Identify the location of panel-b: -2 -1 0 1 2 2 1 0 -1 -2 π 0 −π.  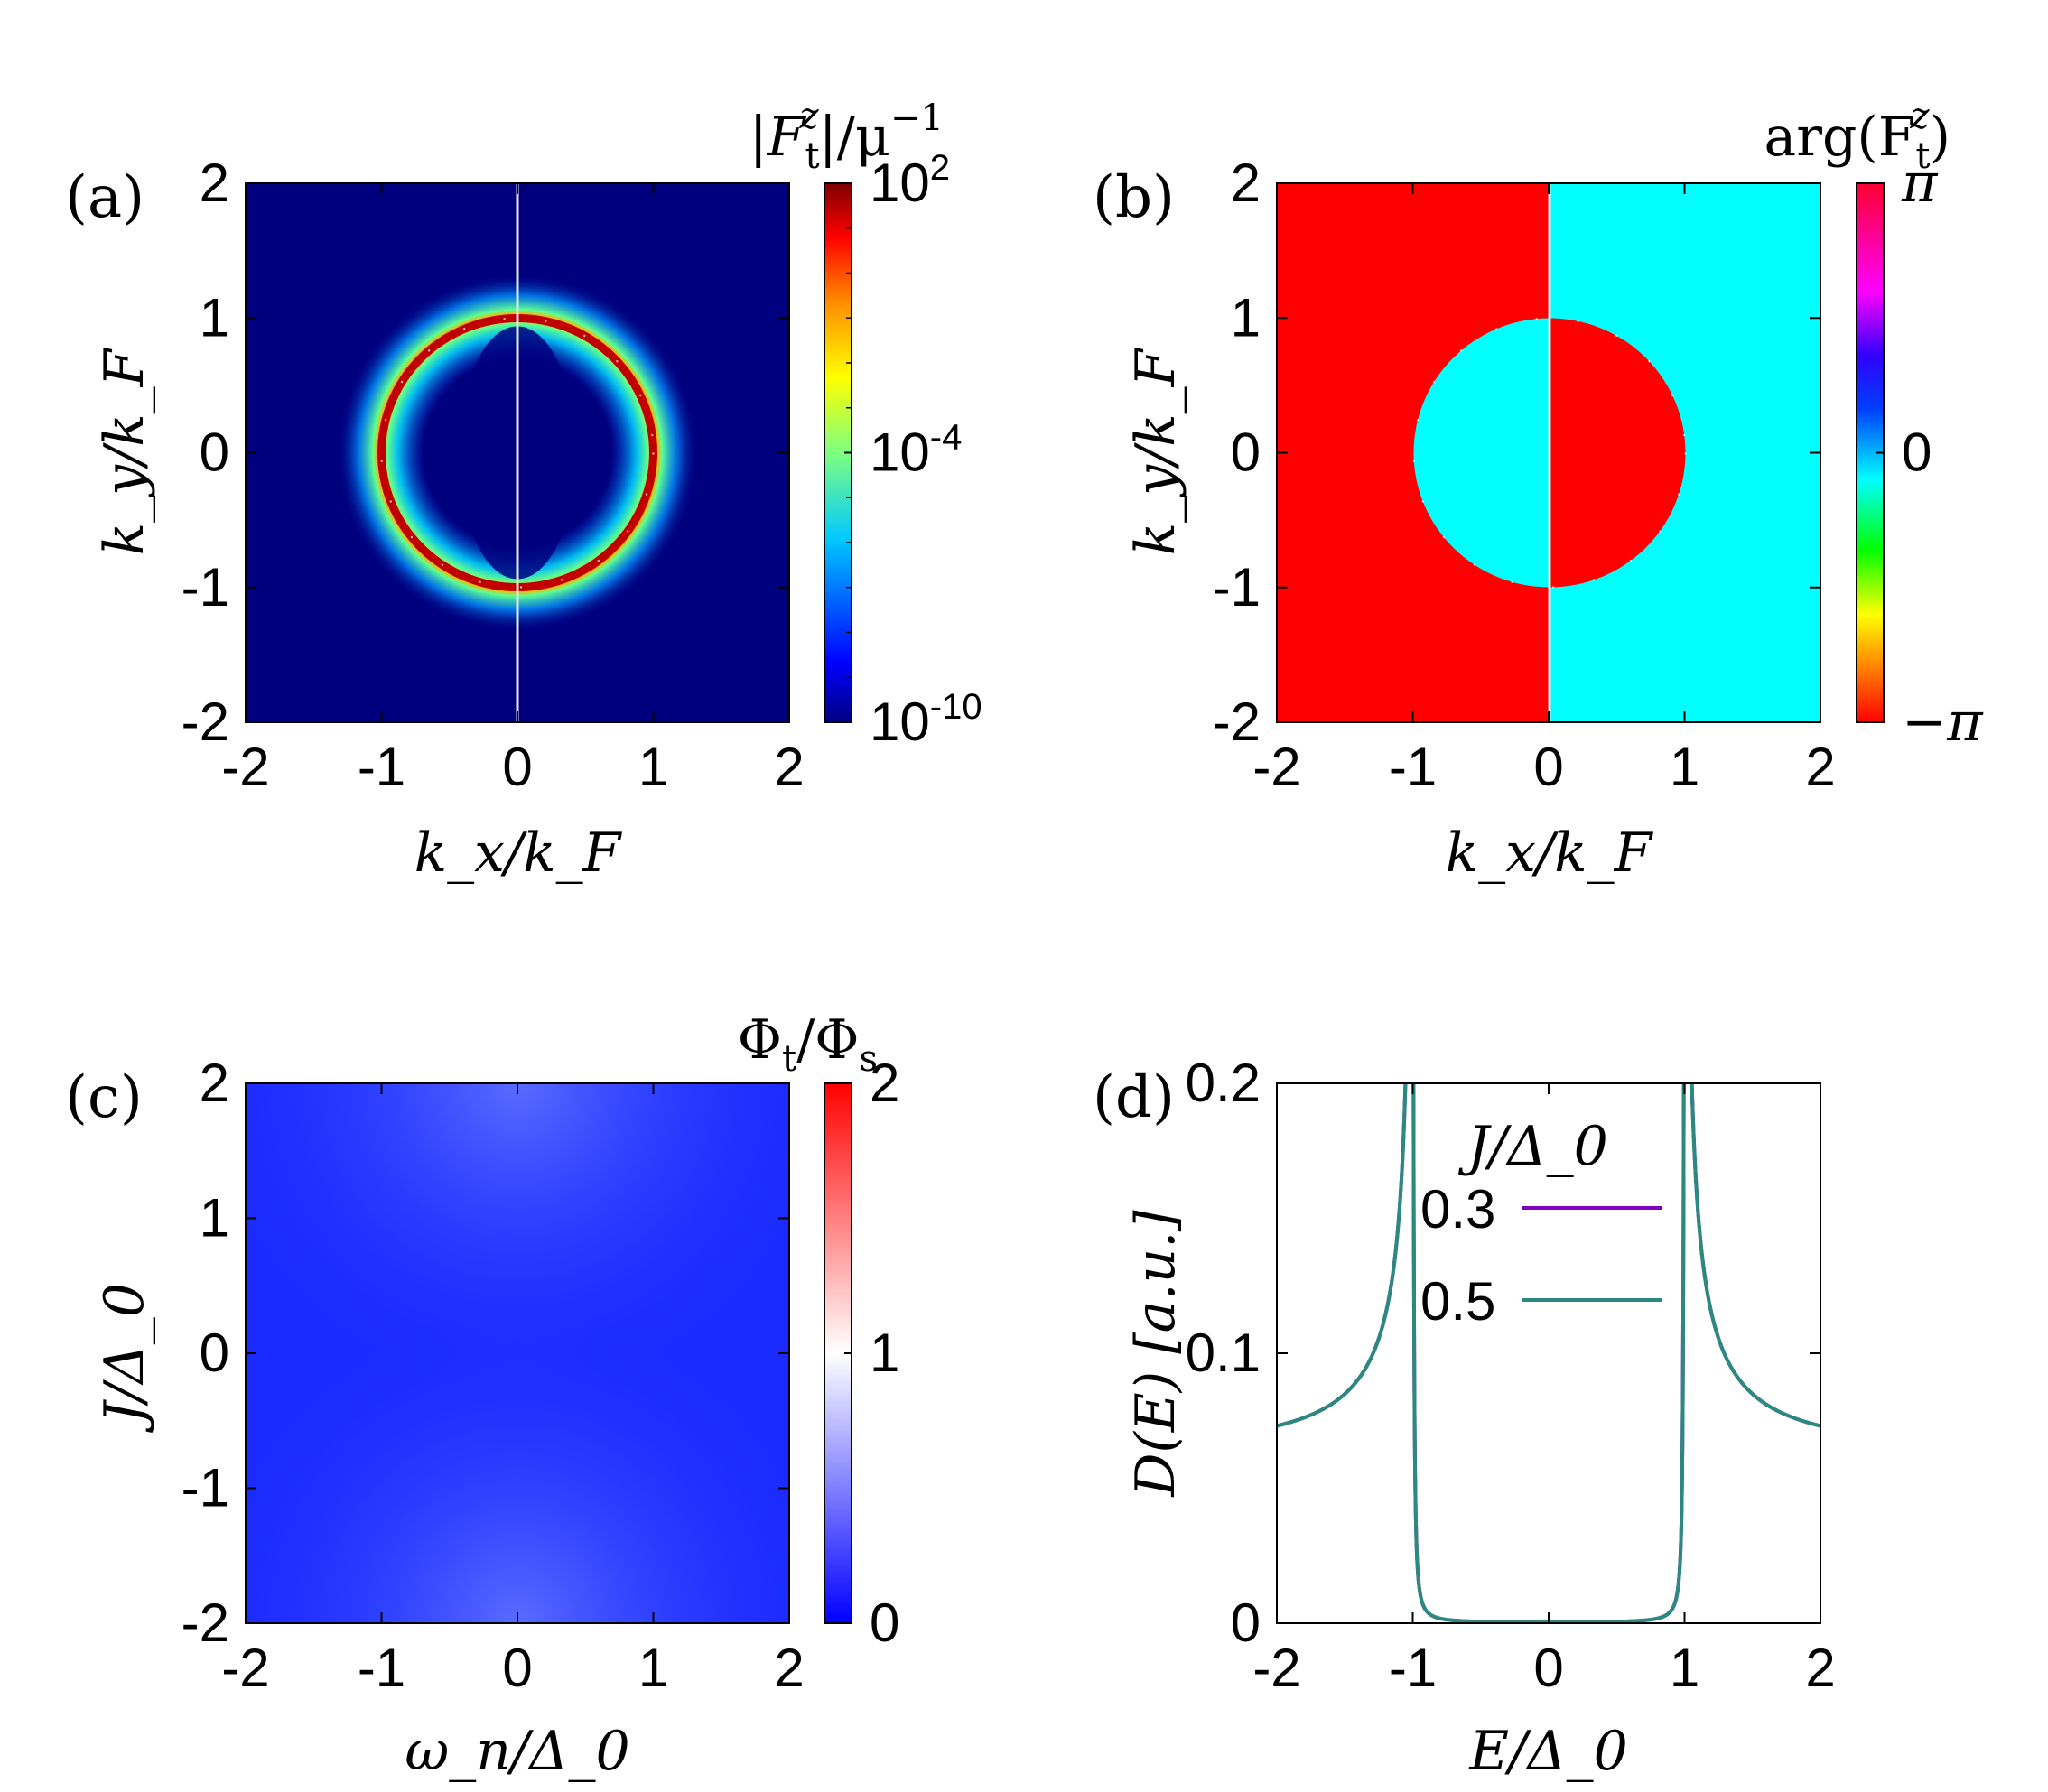
(1599, 474).